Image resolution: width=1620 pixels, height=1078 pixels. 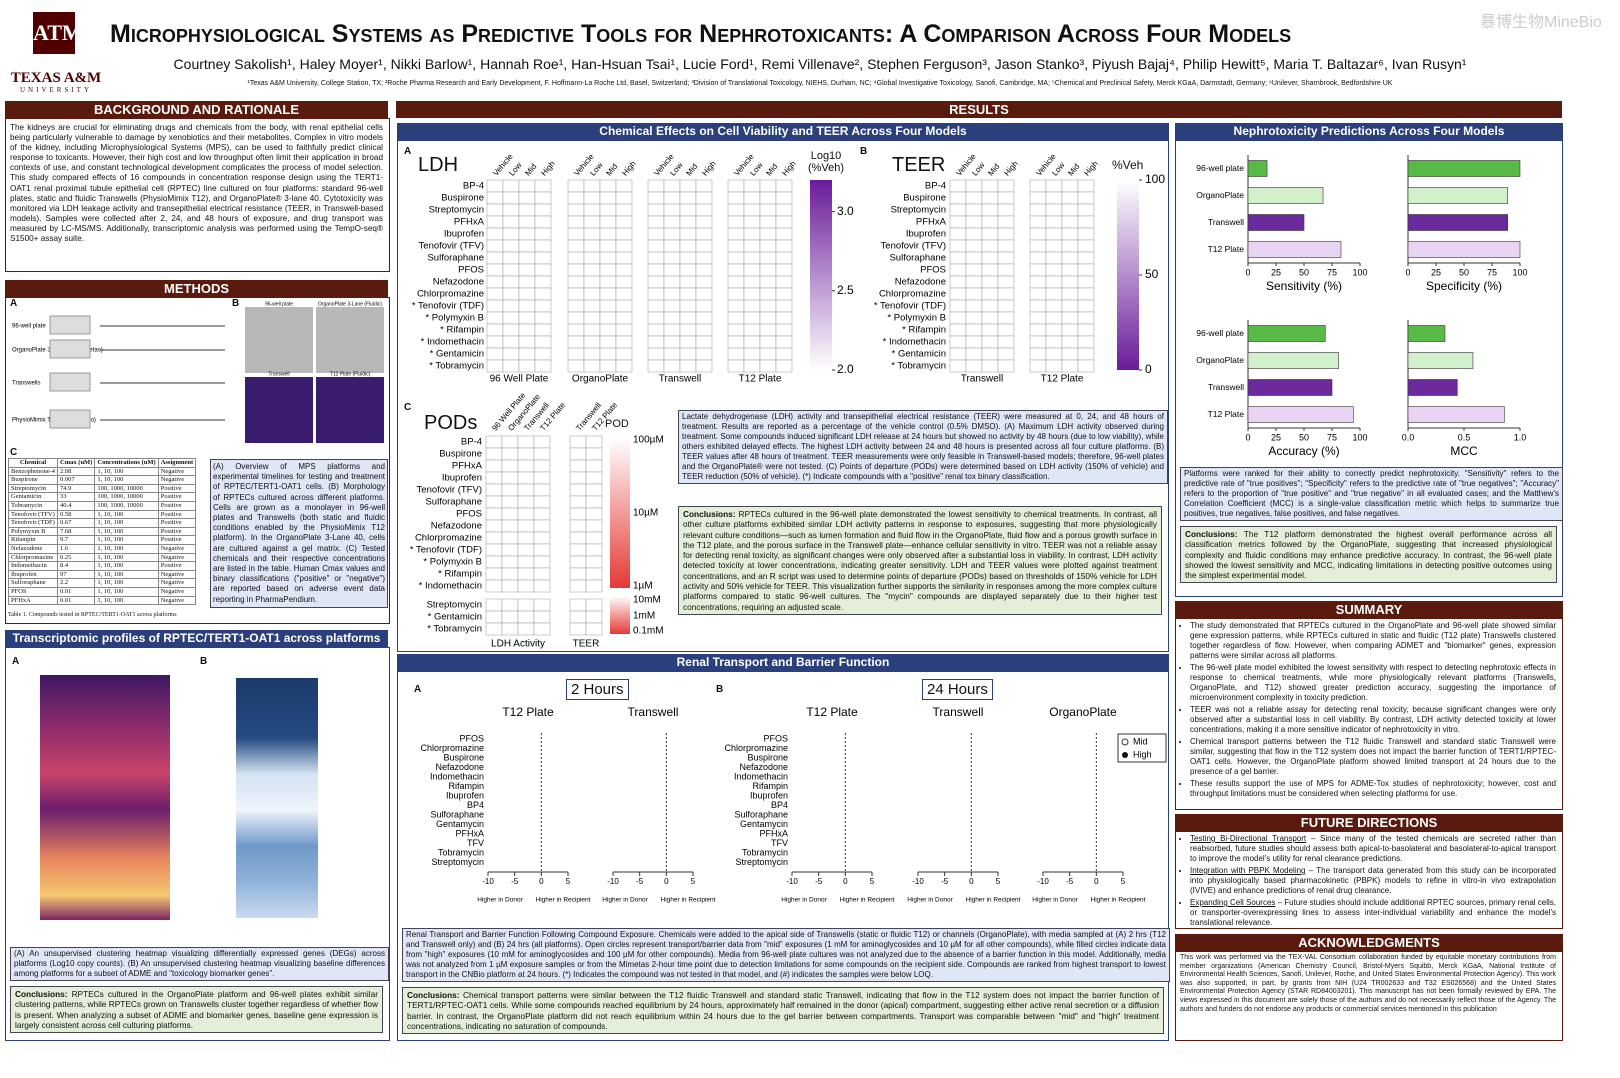 What do you see at coordinates (1541, 22) in the screenshot?
I see `watermark: 暴博生物MineBio` at bounding box center [1541, 22].